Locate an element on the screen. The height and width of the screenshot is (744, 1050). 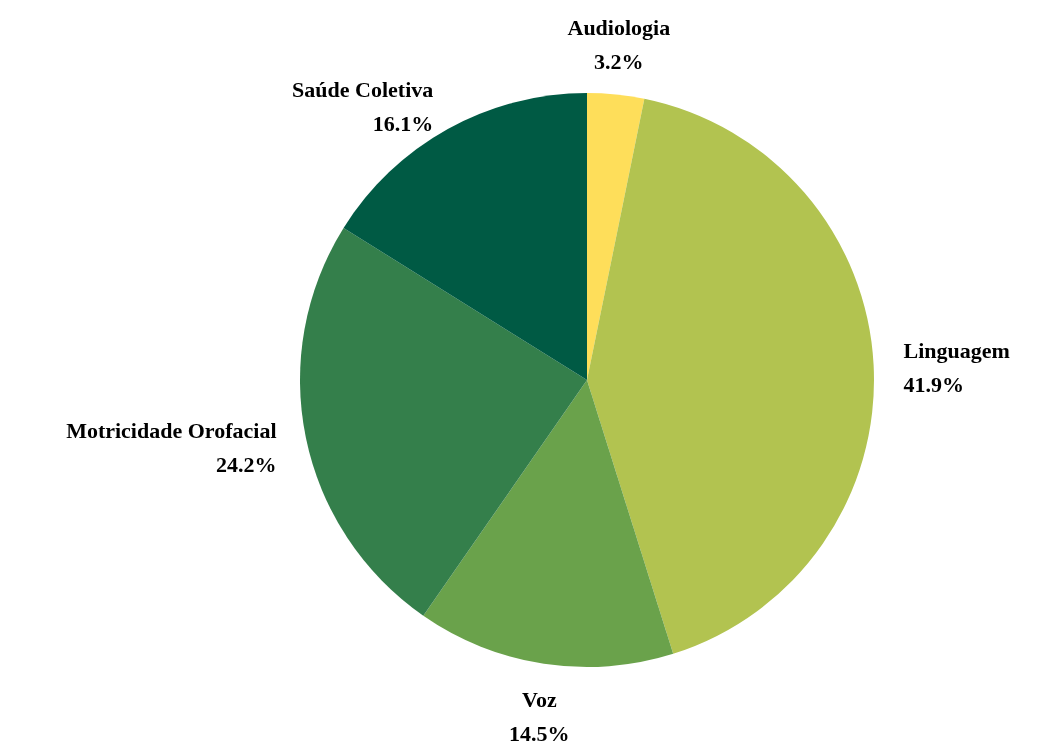
slice-label: Audiologia is located at coordinates (619, 27).